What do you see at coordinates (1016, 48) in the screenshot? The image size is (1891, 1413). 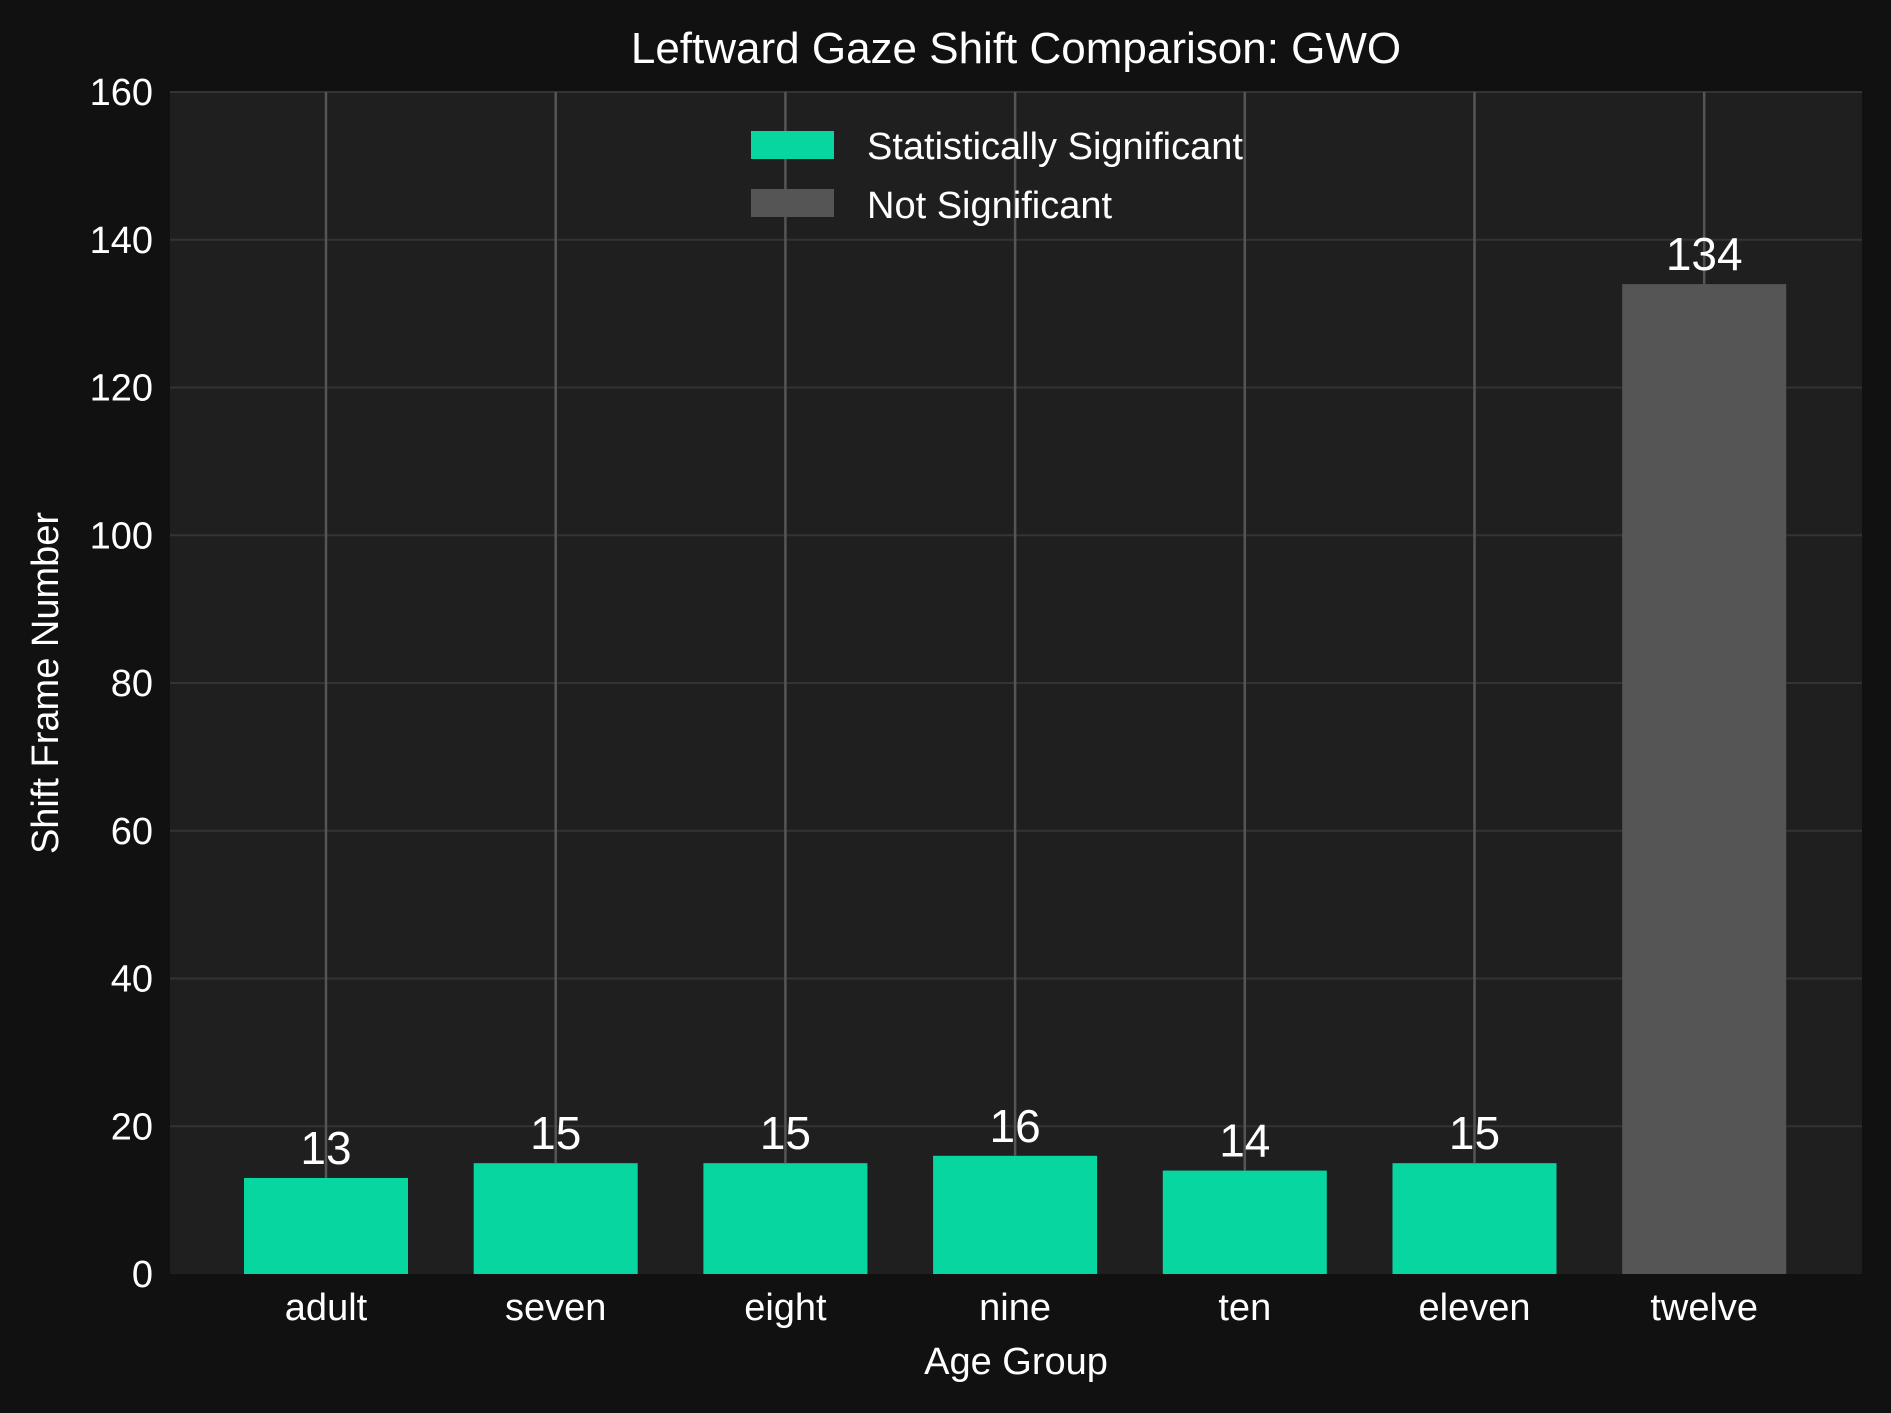 I see `chart-title: Leftward Gaze Shift Comparison: GWO` at bounding box center [1016, 48].